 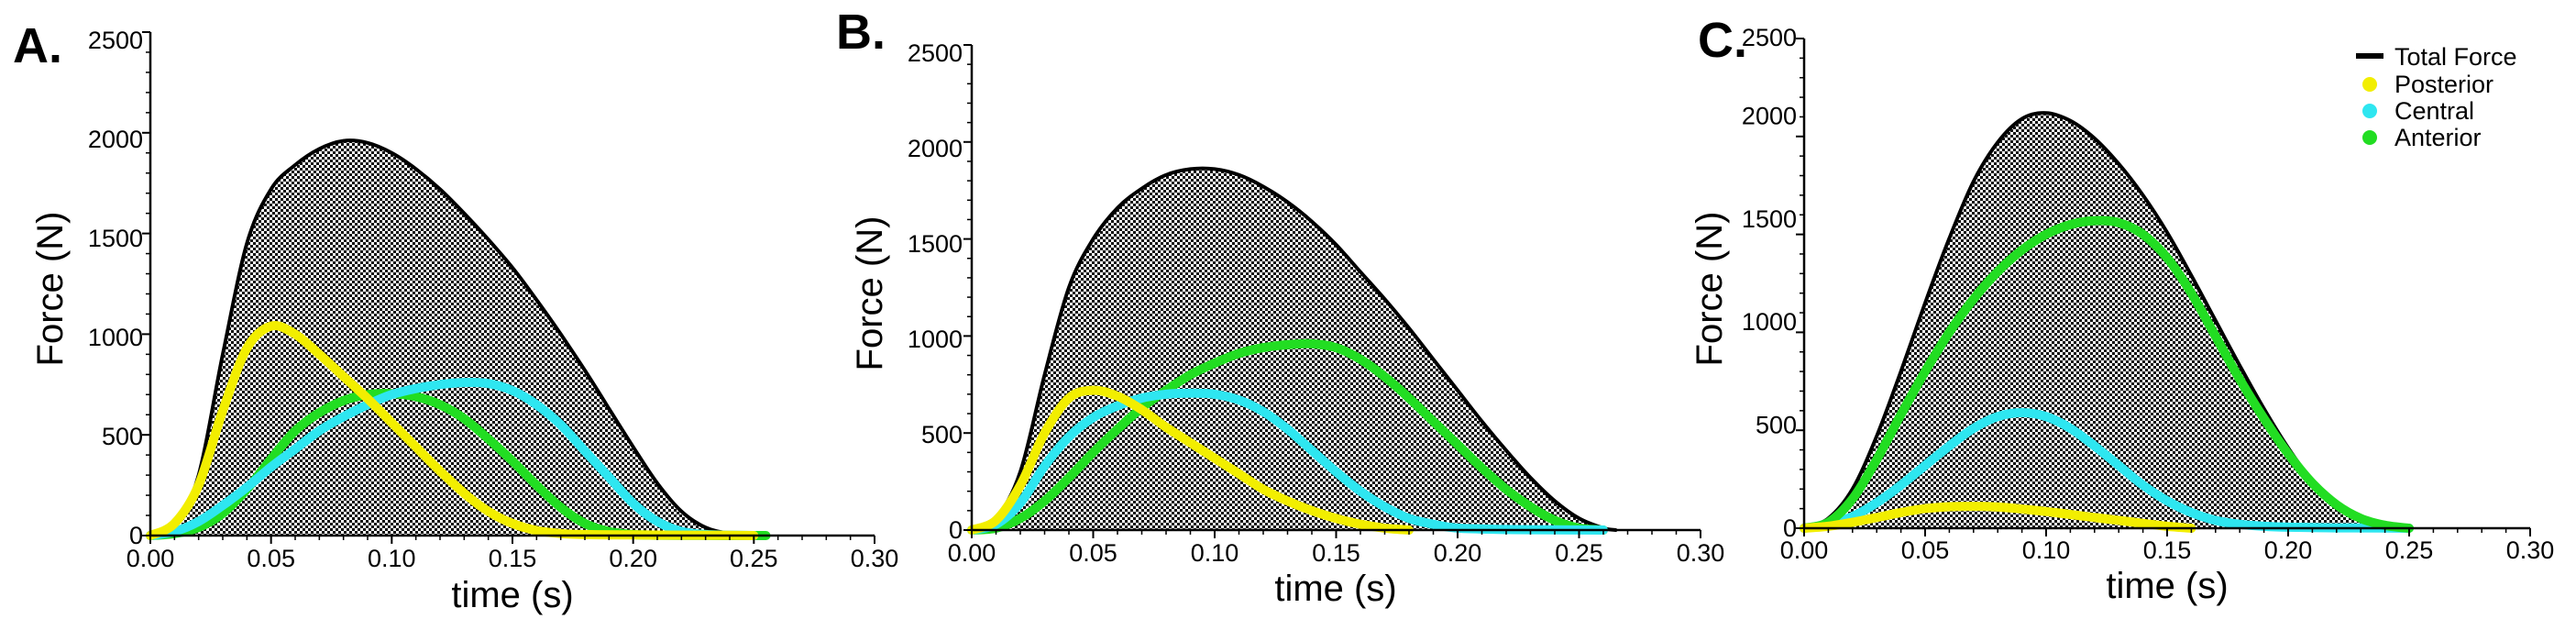 I want to click on legend-label-total-force: Total Force, so click(x=2455, y=57).